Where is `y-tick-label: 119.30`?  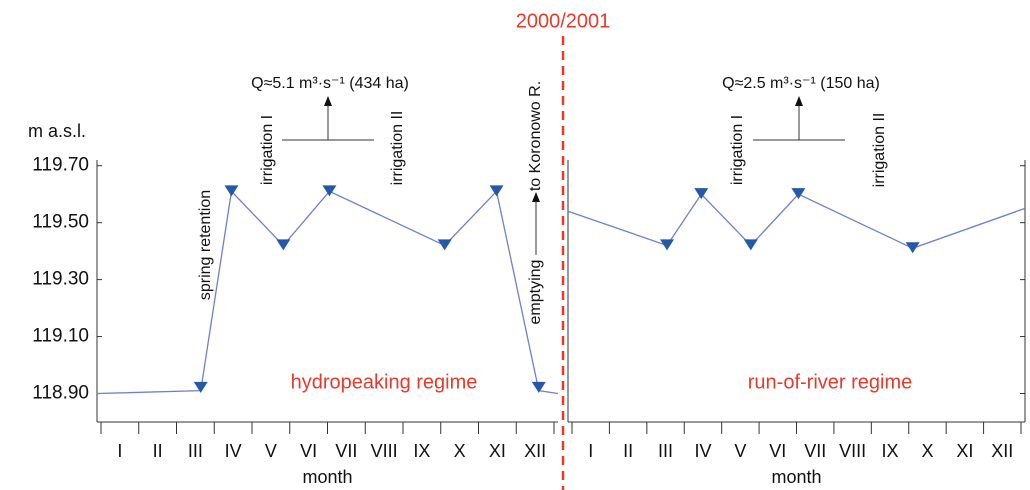
y-tick-label: 119.30 is located at coordinates (60, 279).